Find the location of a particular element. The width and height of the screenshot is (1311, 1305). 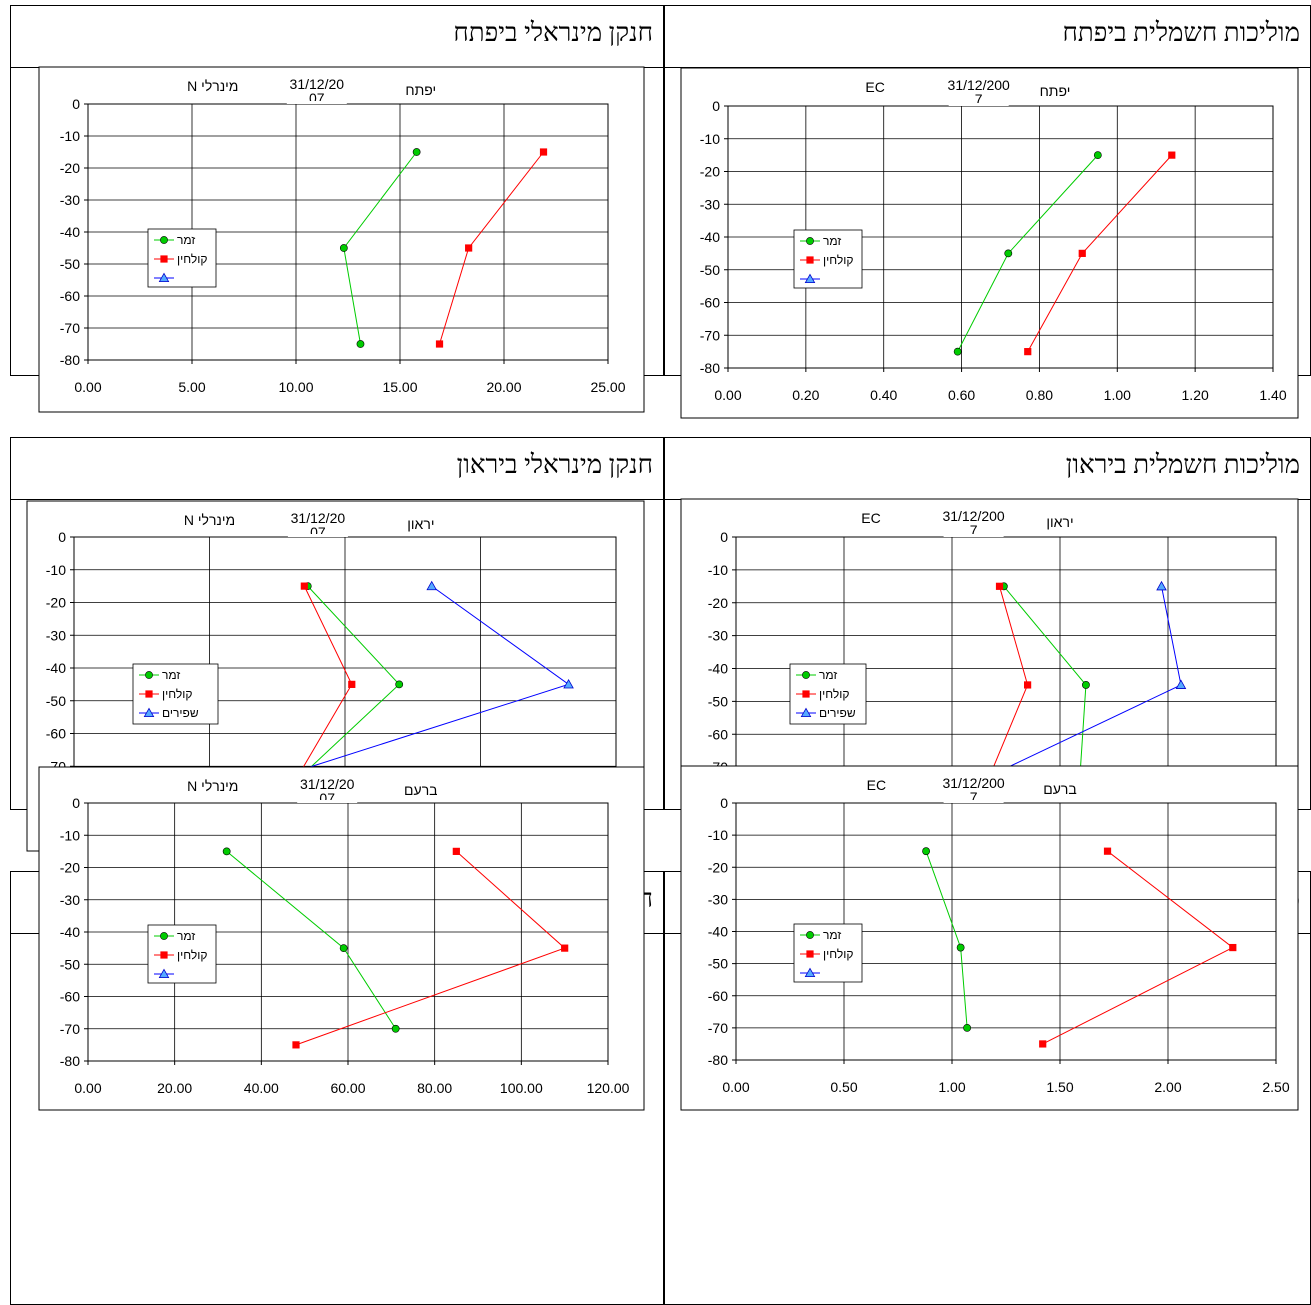

x-tick-label: 0.40 is located at coordinates (883, 395).